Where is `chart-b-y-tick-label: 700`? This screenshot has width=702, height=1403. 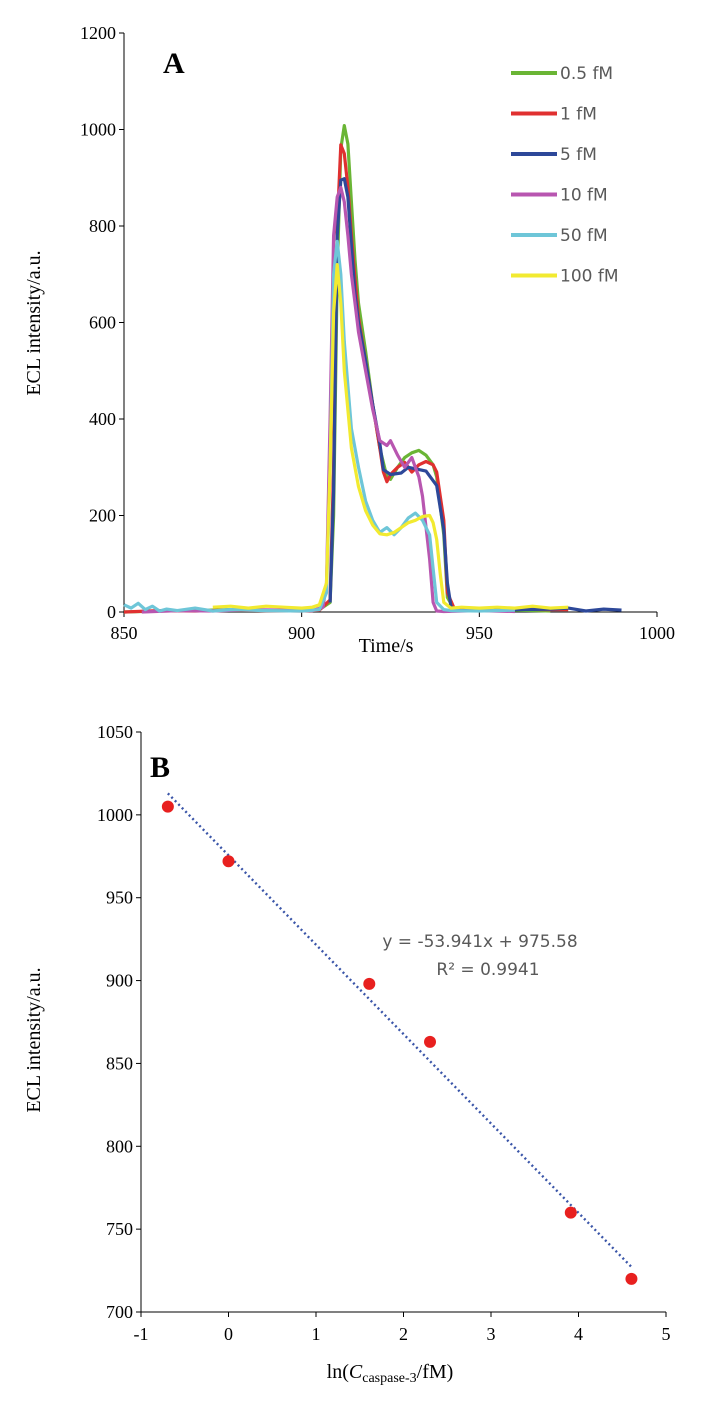
chart-b-y-tick-label: 700 is located at coordinates (119, 1312).